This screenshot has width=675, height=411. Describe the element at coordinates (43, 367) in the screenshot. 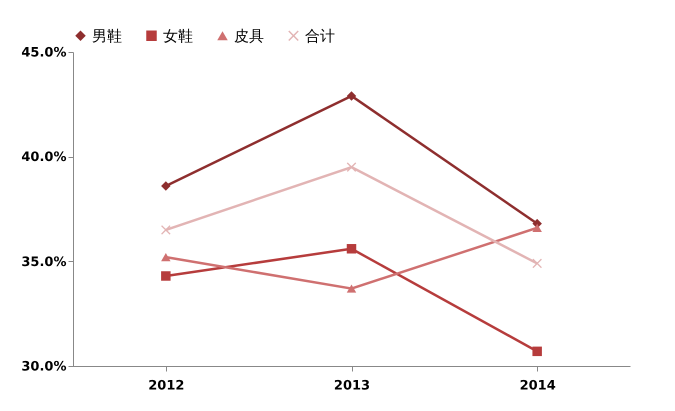

I see `y-tick-label: 30.0%` at that location.